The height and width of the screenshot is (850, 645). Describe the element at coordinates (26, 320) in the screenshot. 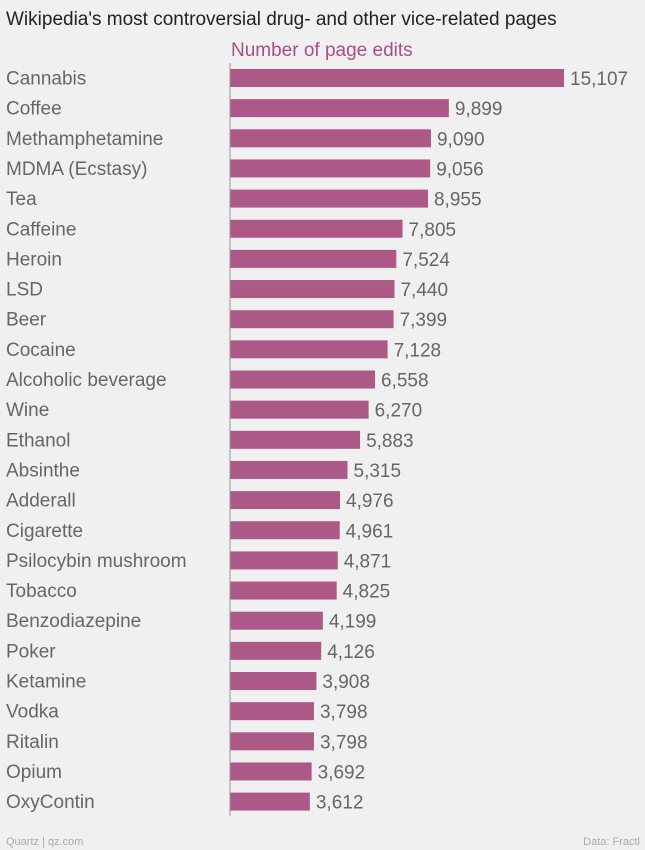

I see `category-label: Beer` at that location.